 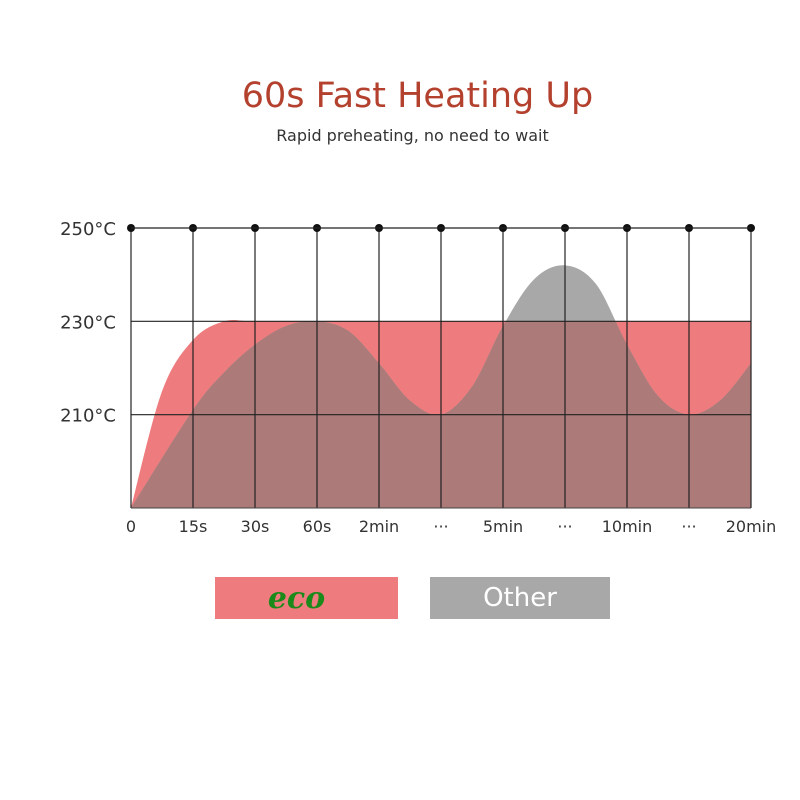 I want to click on legend-eco: eco, so click(x=306, y=598).